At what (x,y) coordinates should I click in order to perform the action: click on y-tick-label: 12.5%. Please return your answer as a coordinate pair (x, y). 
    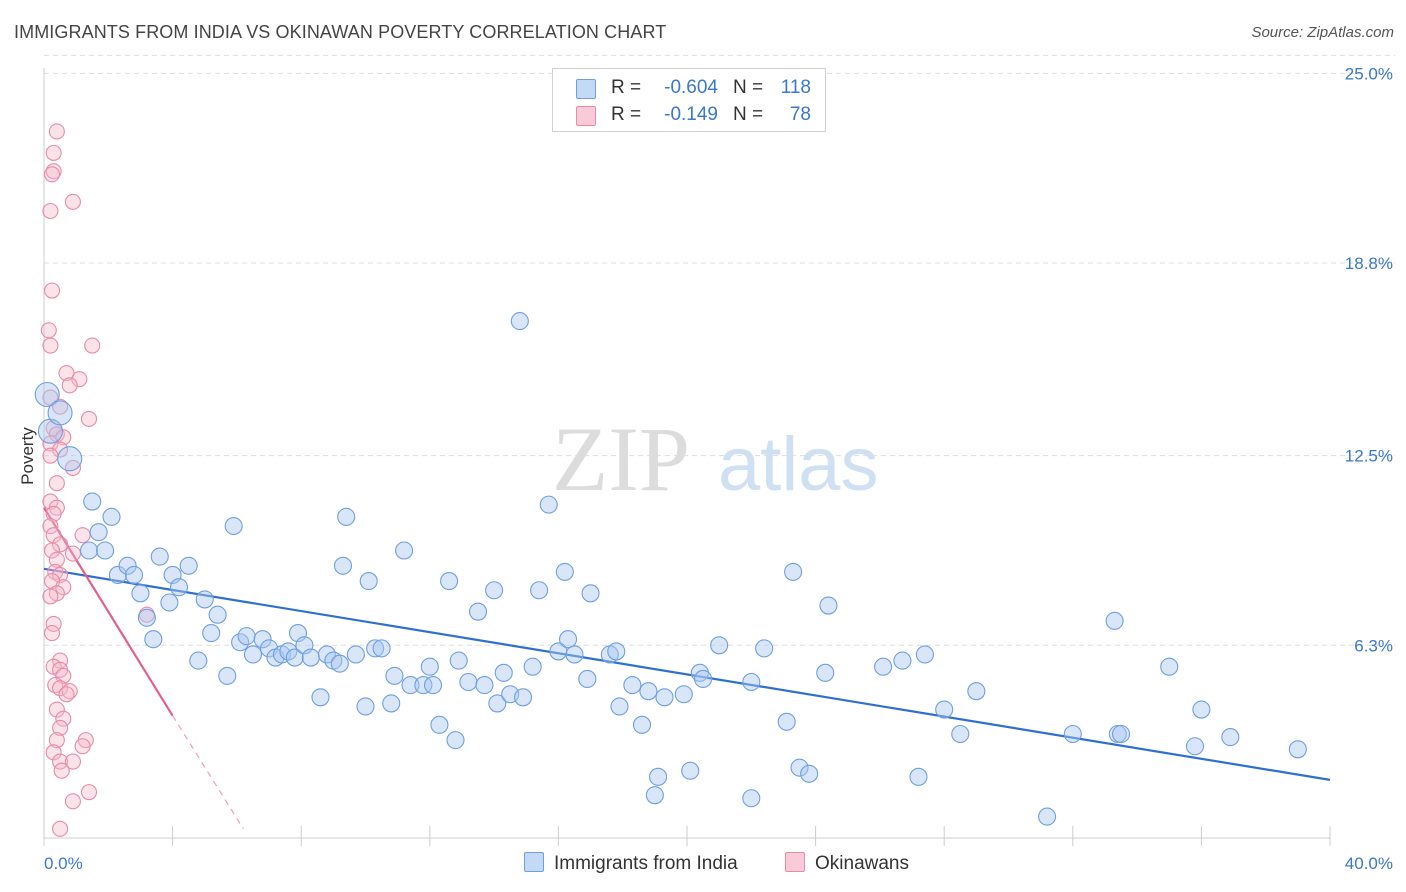
    Looking at the image, I should click on (1369, 456).